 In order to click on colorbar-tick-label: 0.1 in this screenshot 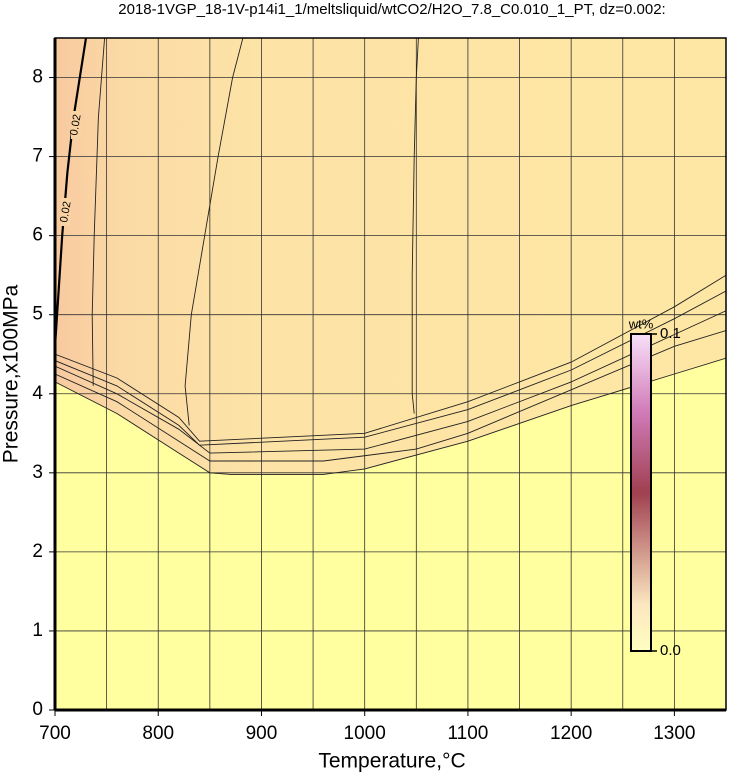, I will do `click(670, 333)`.